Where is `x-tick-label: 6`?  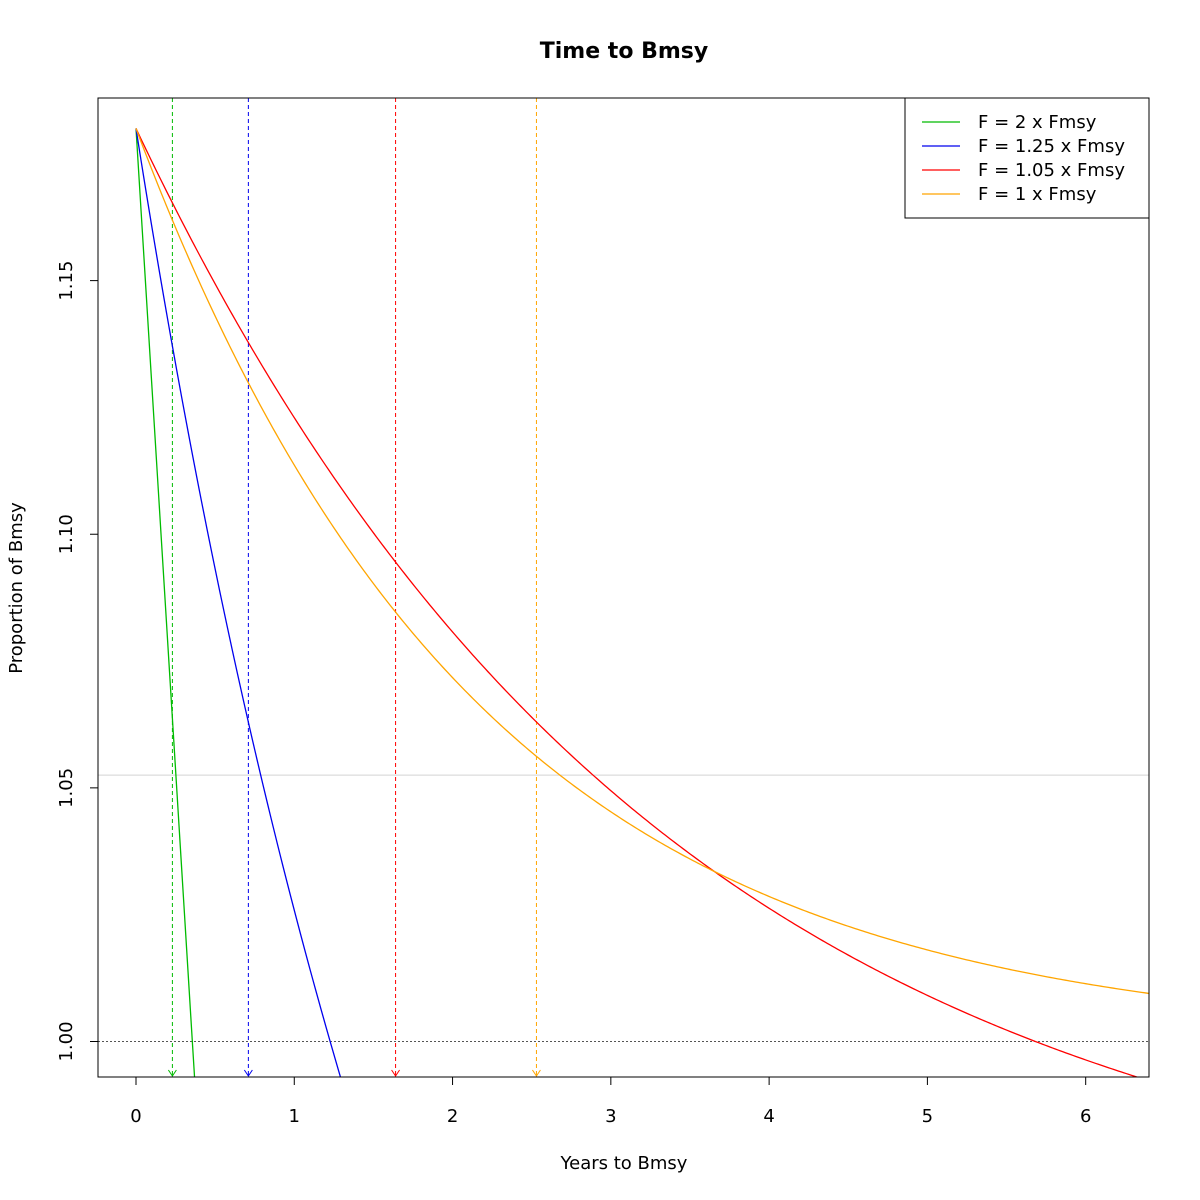
x-tick-label: 6 is located at coordinates (1085, 1116).